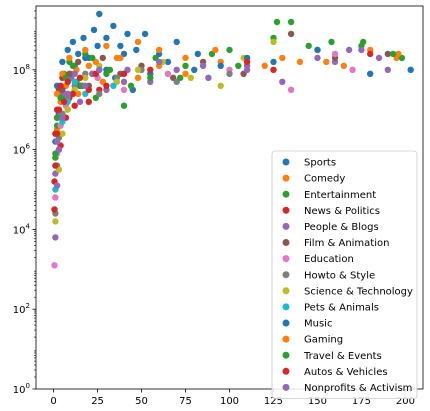  Describe the element at coordinates (341, 308) in the screenshot. I see `legend-label: Pets & Animals` at that location.